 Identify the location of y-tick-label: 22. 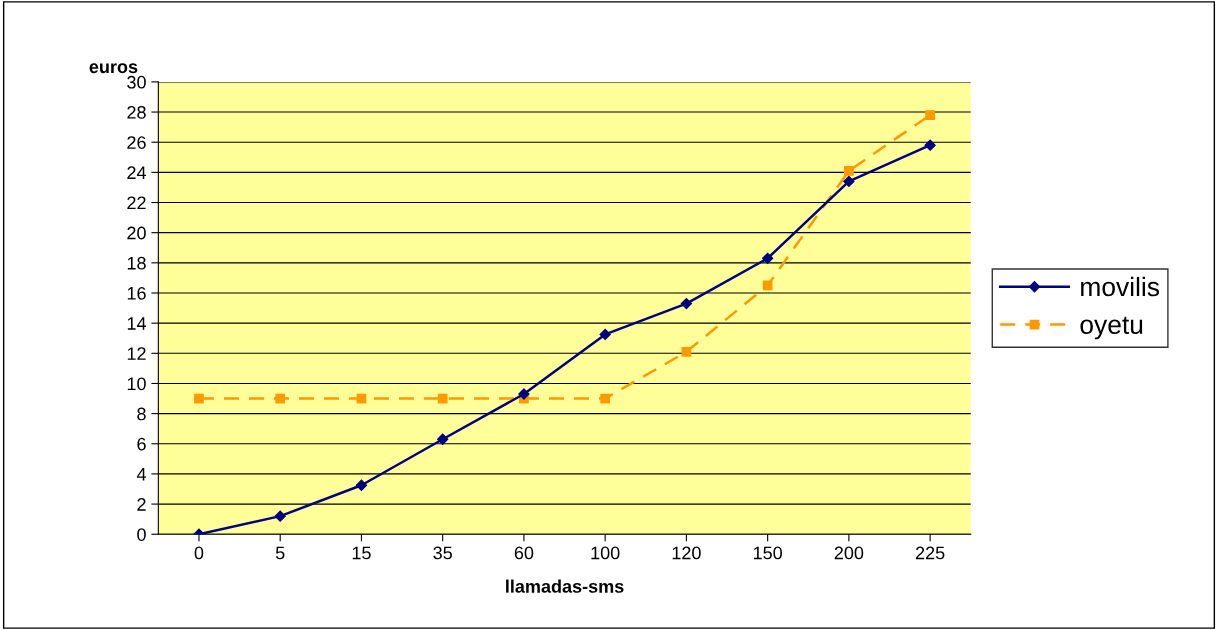
(136, 203).